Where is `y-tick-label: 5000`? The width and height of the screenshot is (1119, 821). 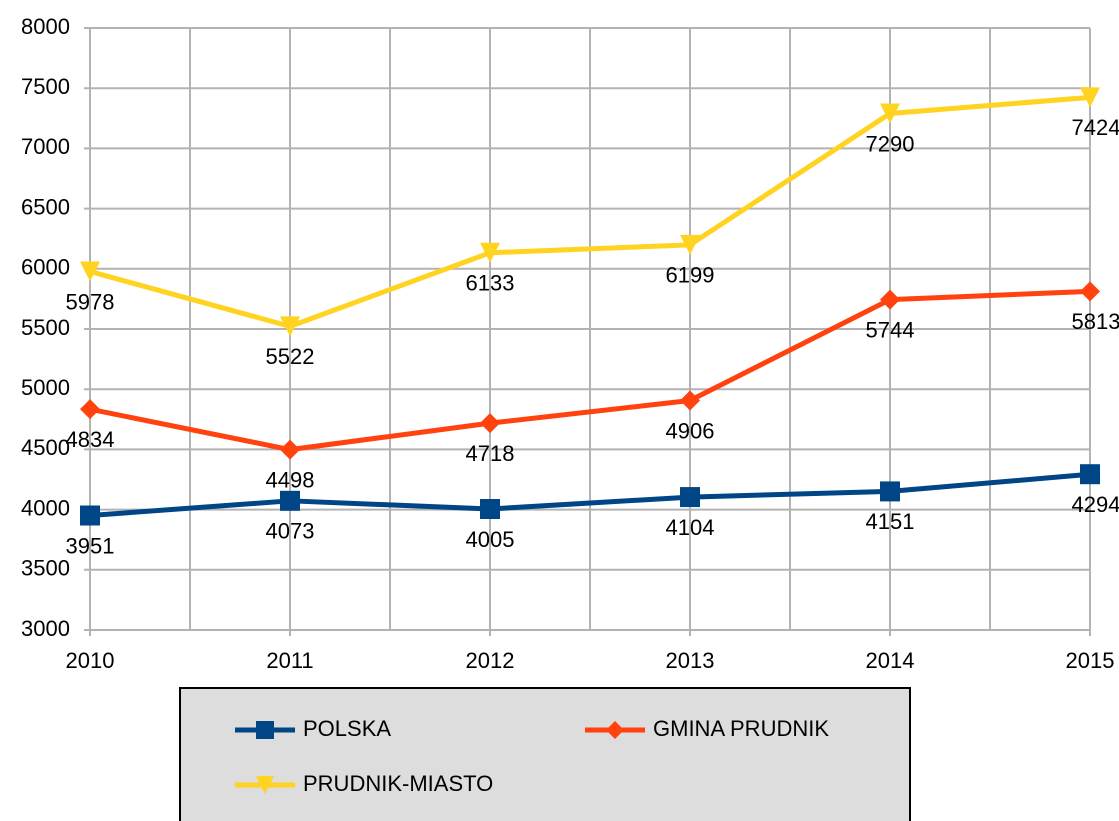
y-tick-label: 5000 is located at coordinates (45, 387).